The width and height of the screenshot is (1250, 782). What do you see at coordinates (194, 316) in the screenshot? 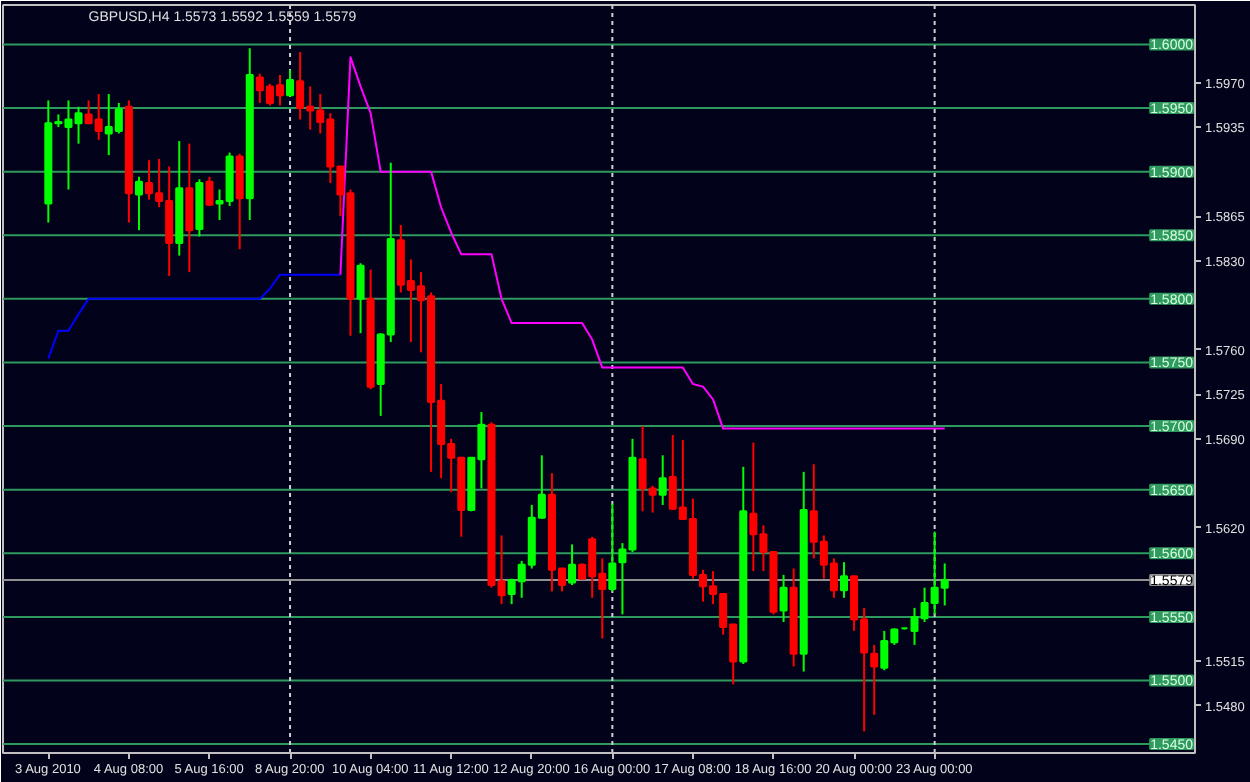
I see `line-series` at bounding box center [194, 316].